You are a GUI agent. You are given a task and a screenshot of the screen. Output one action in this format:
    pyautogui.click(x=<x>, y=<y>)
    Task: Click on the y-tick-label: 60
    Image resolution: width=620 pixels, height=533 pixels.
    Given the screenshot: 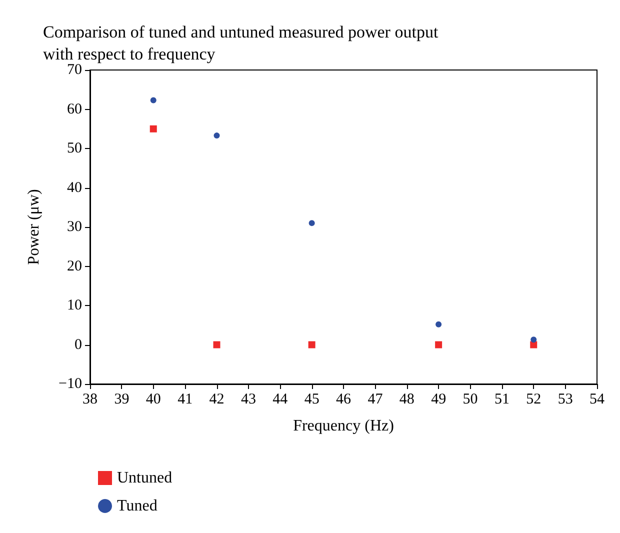 What is the action you would take?
    pyautogui.click(x=74, y=109)
    